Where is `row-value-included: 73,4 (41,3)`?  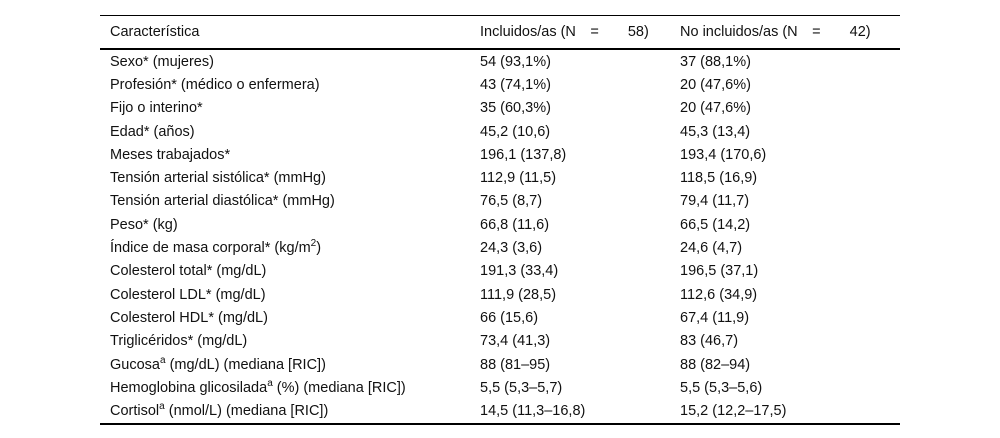
row-value-included: 73,4 (41,3) is located at coordinates (515, 341).